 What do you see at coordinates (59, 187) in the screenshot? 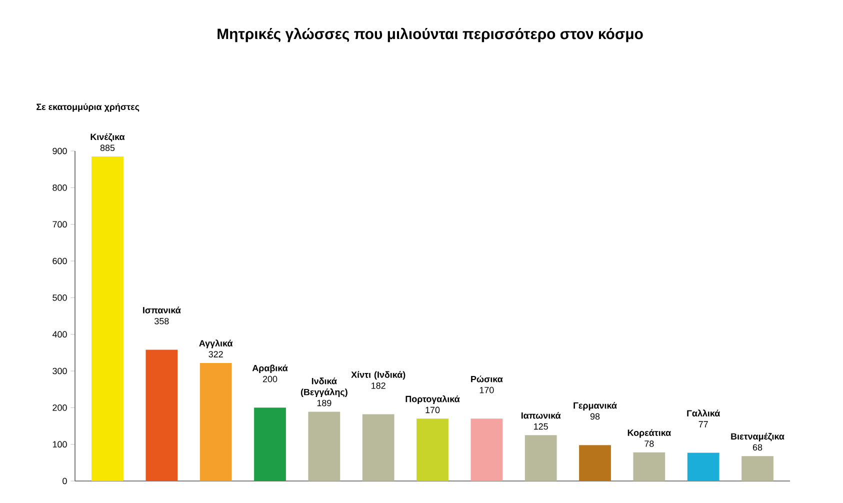
I see `y-tick-label: 800` at bounding box center [59, 187].